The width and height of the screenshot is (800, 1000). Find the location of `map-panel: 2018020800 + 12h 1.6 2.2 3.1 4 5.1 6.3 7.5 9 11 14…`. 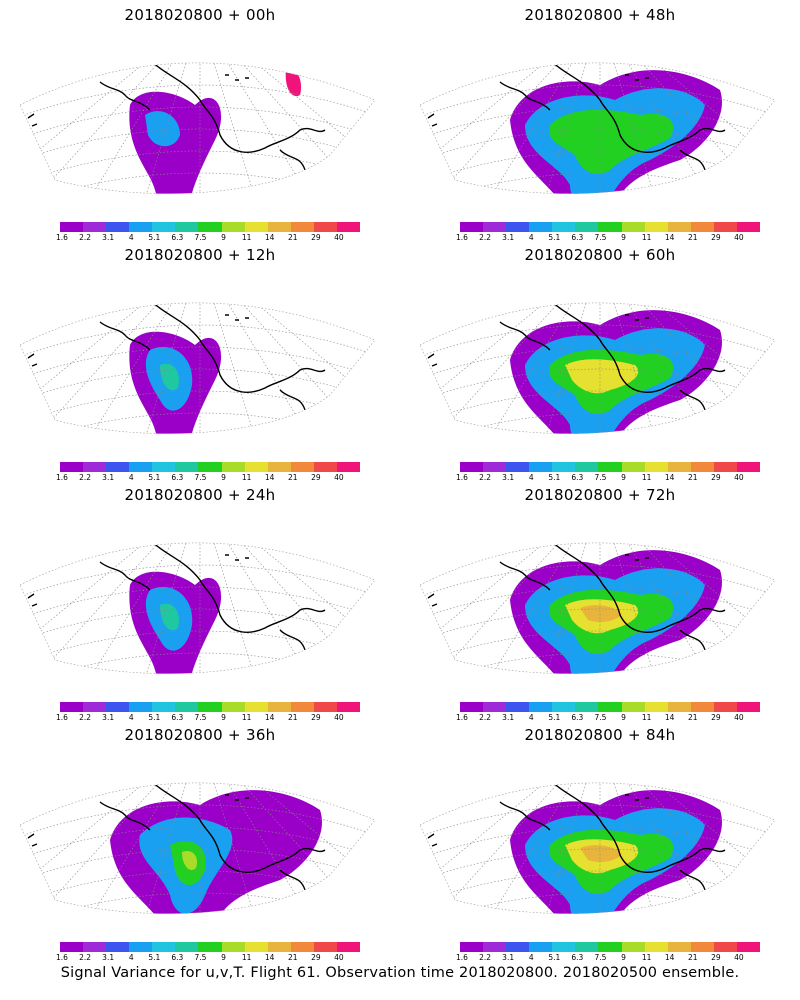

map-panel: 2018020800 + 12h 1.6 2.2 3.1 4 5.1 6.3 7.5 9 11 14… is located at coordinates (200, 362).